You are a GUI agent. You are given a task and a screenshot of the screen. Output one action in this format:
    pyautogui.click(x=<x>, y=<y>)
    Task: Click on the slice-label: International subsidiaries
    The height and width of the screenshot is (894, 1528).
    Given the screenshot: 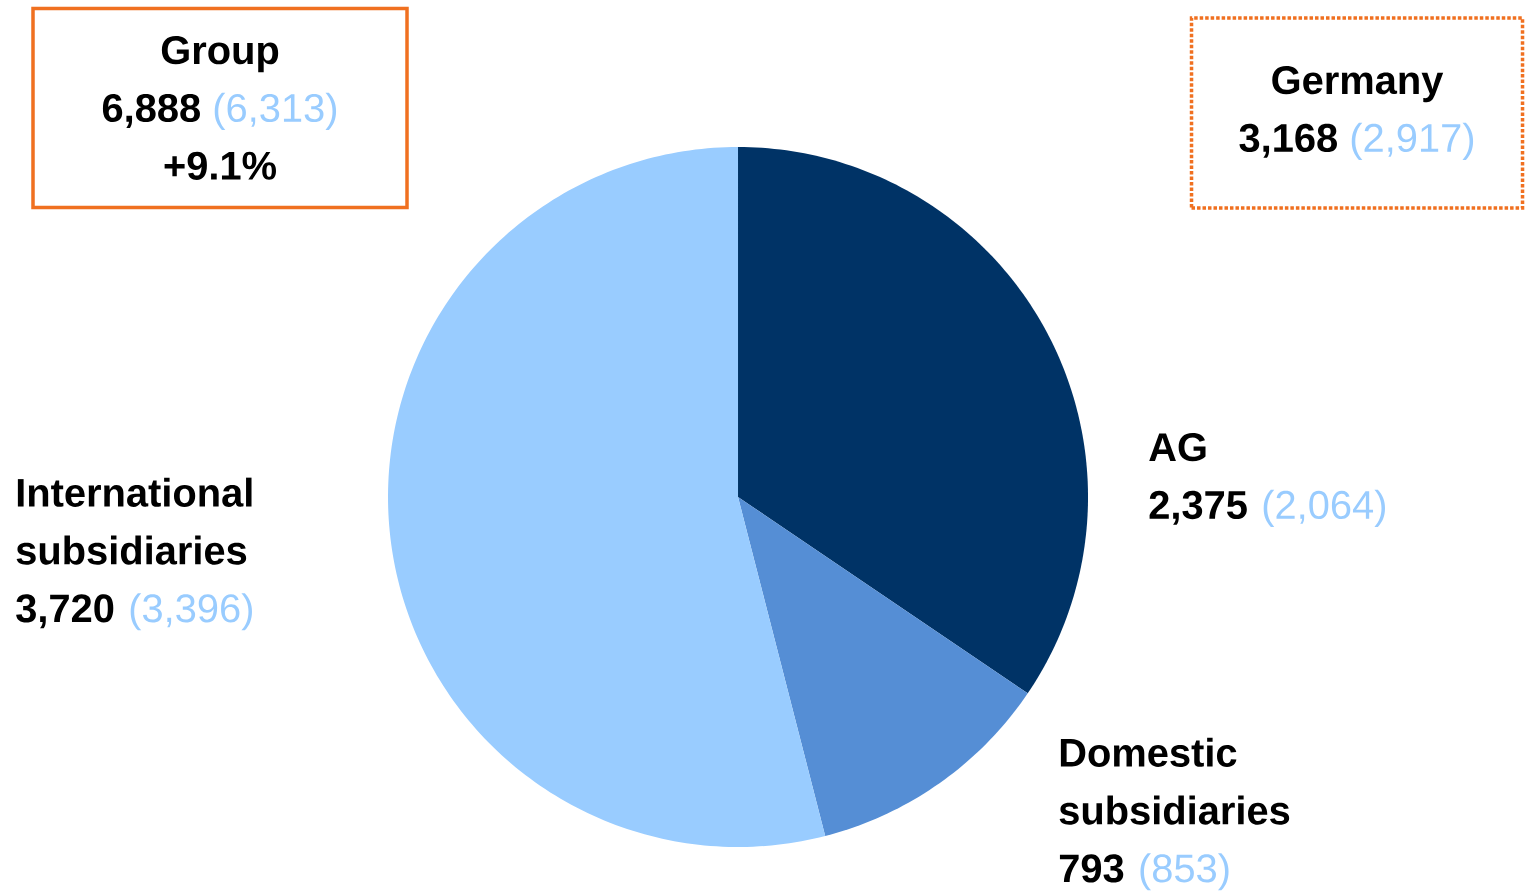 What is the action you would take?
    pyautogui.click(x=134, y=521)
    